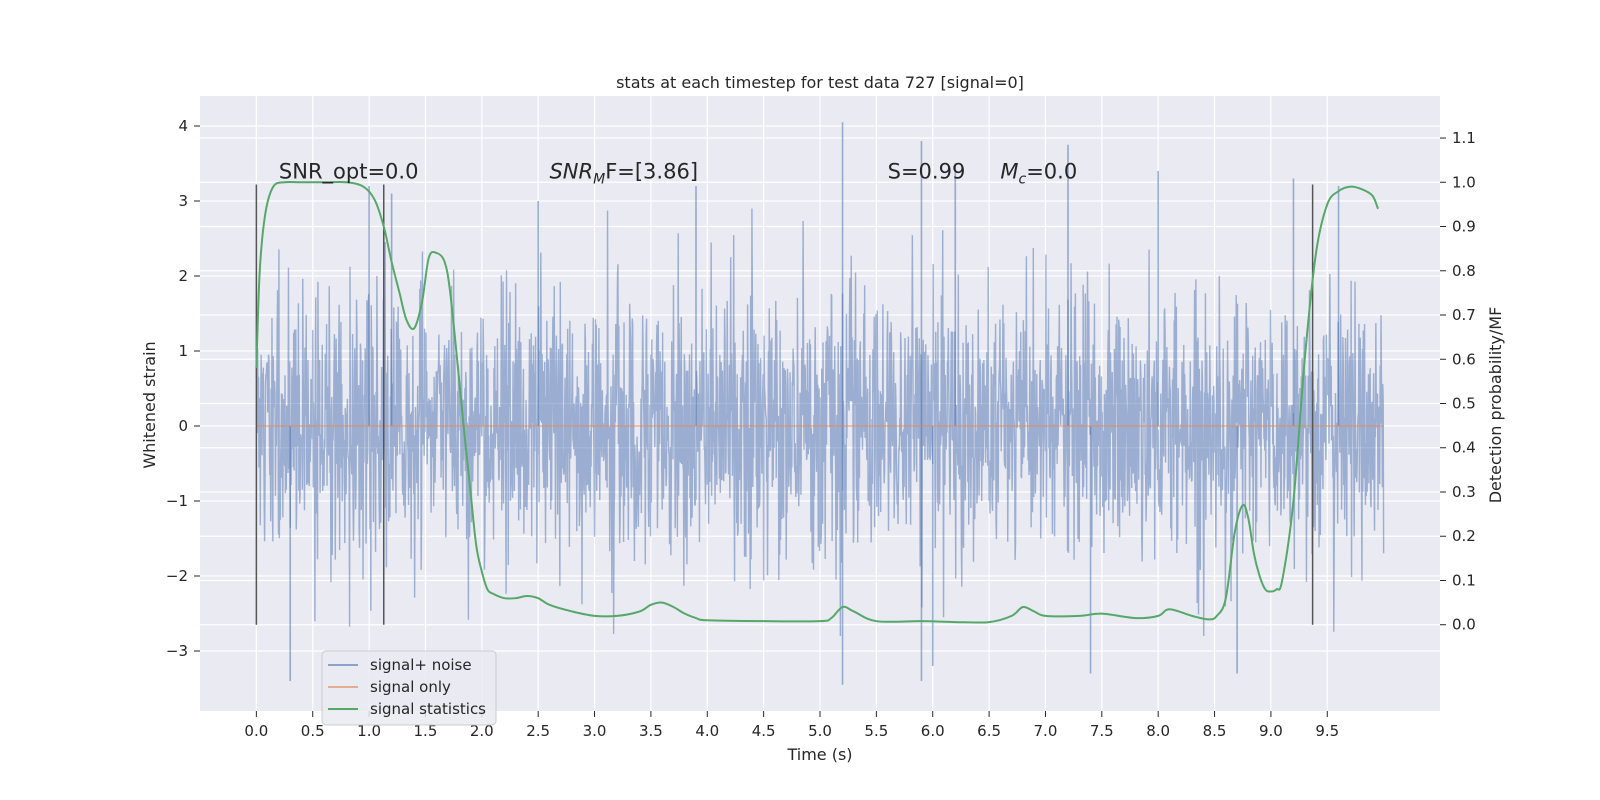  Describe the element at coordinates (1102, 731) in the screenshot. I see `x-tick-label: 7.5` at that location.